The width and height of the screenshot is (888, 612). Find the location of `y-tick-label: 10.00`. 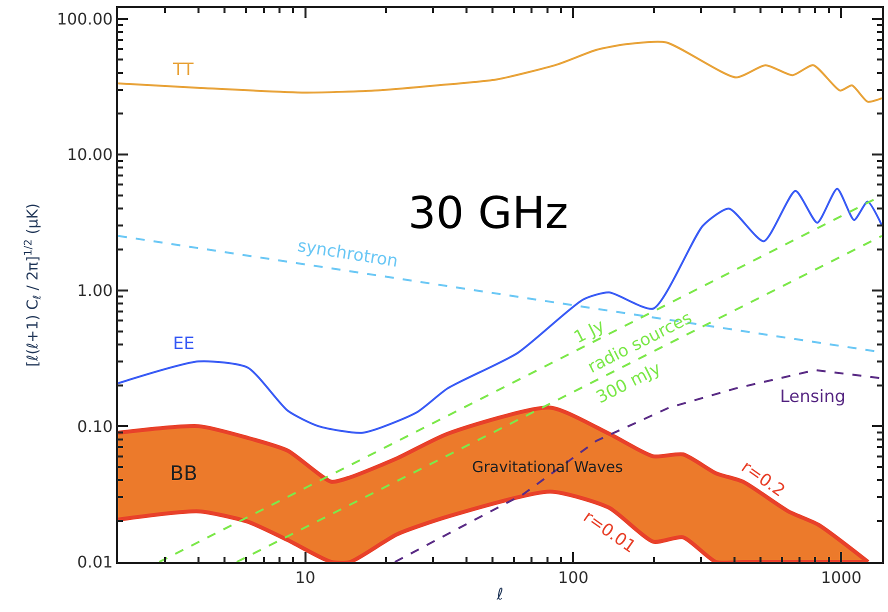

y-tick-label: 10.00 is located at coordinates (89, 154).